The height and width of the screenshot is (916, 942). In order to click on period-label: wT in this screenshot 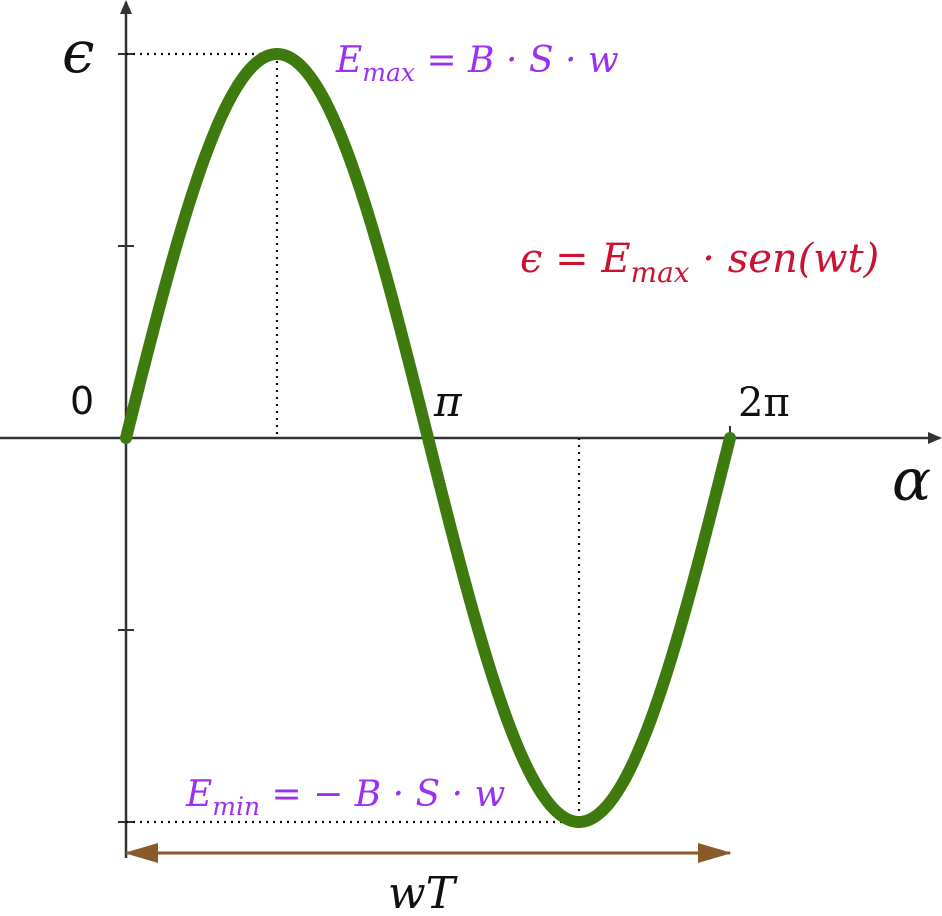, I will do `click(423, 892)`.